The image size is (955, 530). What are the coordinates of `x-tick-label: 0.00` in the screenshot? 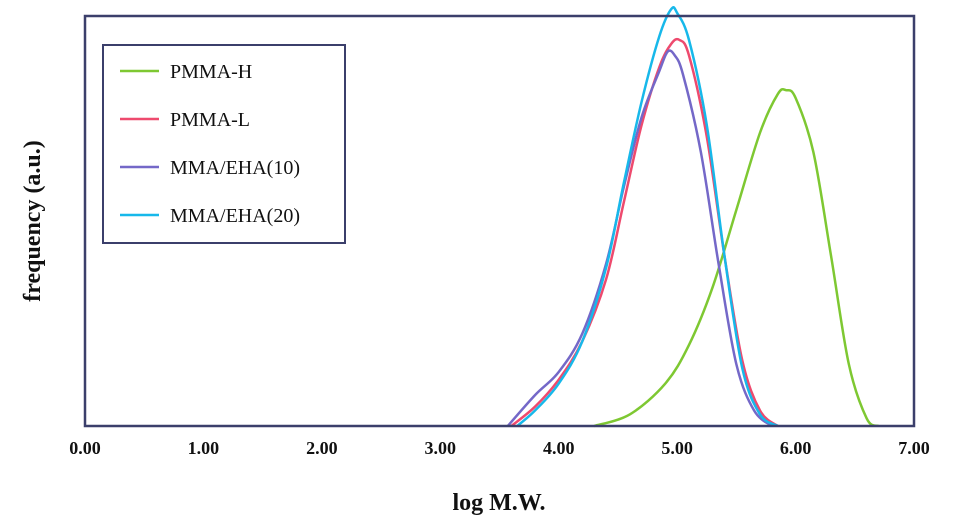 It's located at (85, 448).